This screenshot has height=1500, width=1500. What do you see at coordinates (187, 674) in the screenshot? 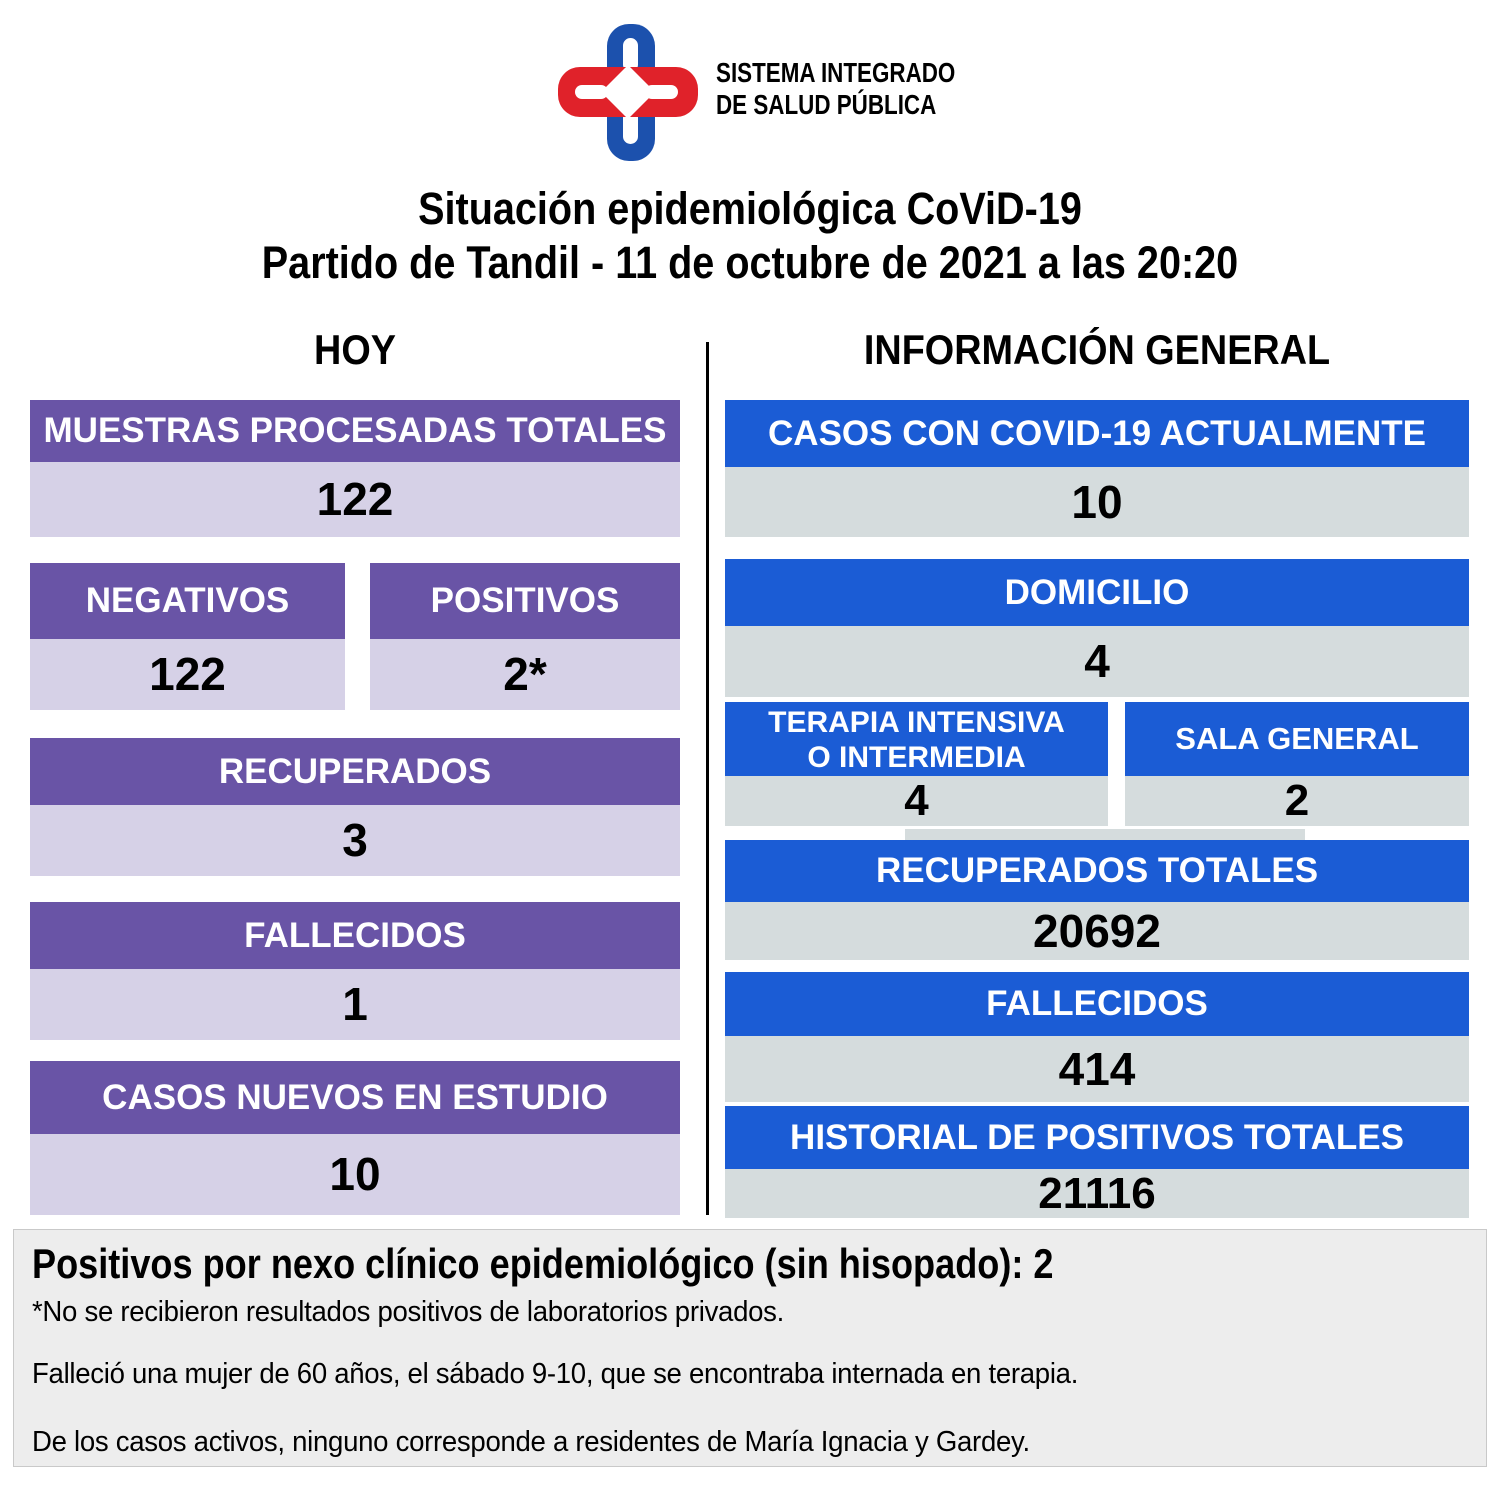
I see `negativos-value: 122` at bounding box center [187, 674].